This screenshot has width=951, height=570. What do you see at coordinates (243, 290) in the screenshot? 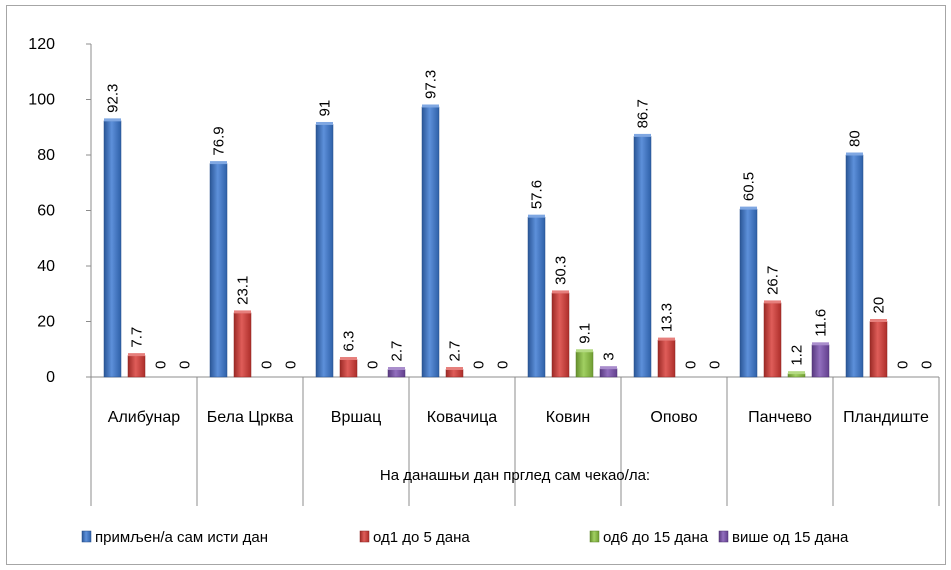
I see `data-label: 23.1` at bounding box center [243, 290].